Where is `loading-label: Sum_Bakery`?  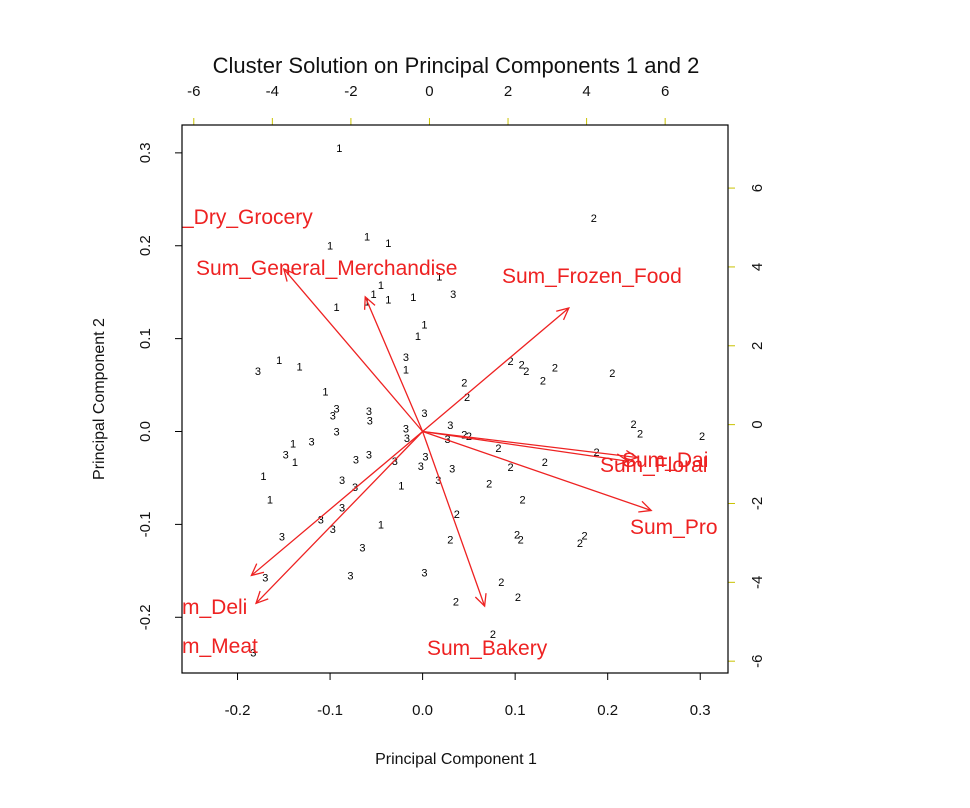 loading-label: Sum_Bakery is located at coordinates (487, 648).